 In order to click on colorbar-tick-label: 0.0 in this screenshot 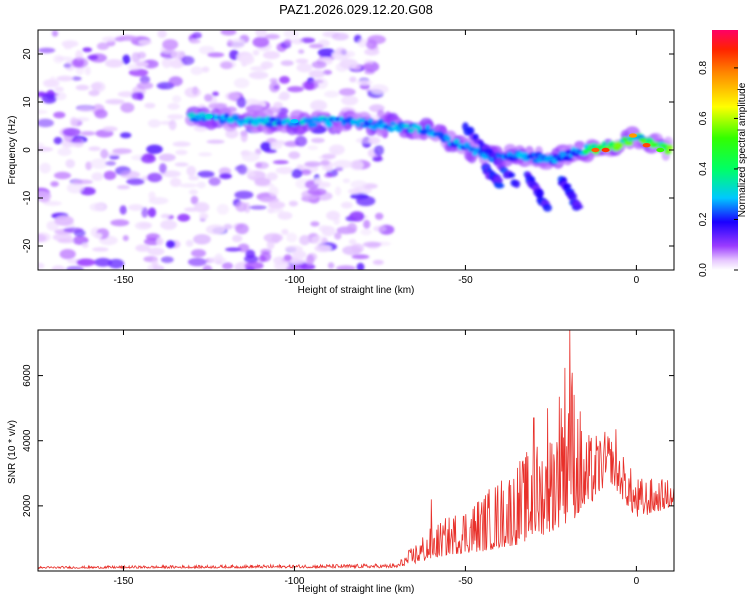, I will do `click(703, 270)`.